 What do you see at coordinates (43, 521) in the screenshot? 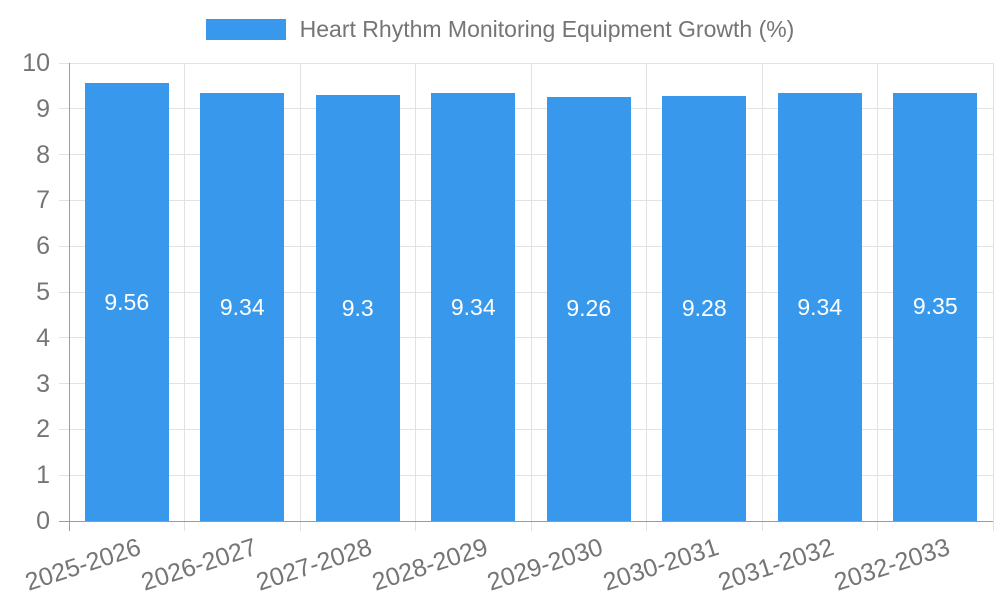
I see `y-tick-label: 0` at bounding box center [43, 521].